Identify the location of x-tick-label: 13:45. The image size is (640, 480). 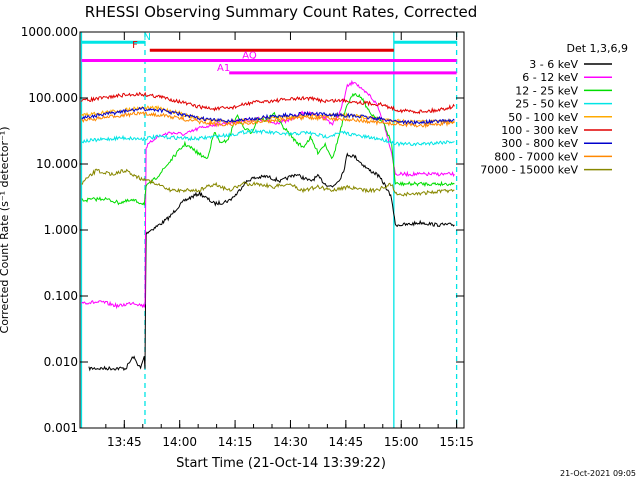
(124, 442).